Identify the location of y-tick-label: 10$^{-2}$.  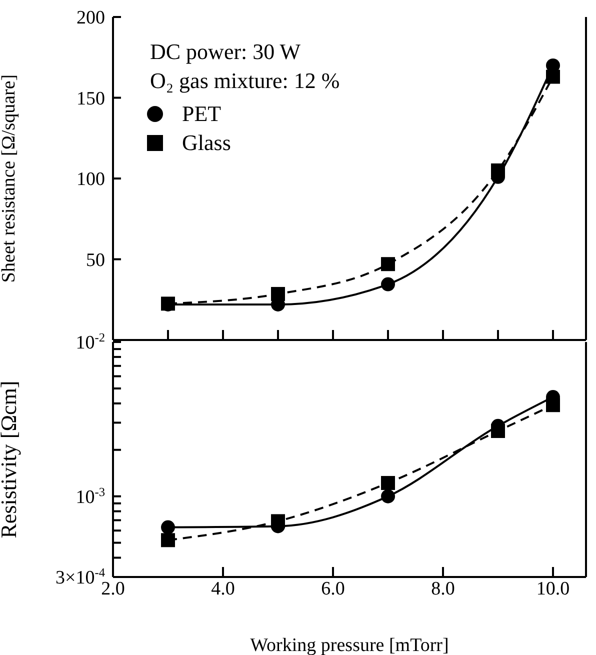
(90, 342).